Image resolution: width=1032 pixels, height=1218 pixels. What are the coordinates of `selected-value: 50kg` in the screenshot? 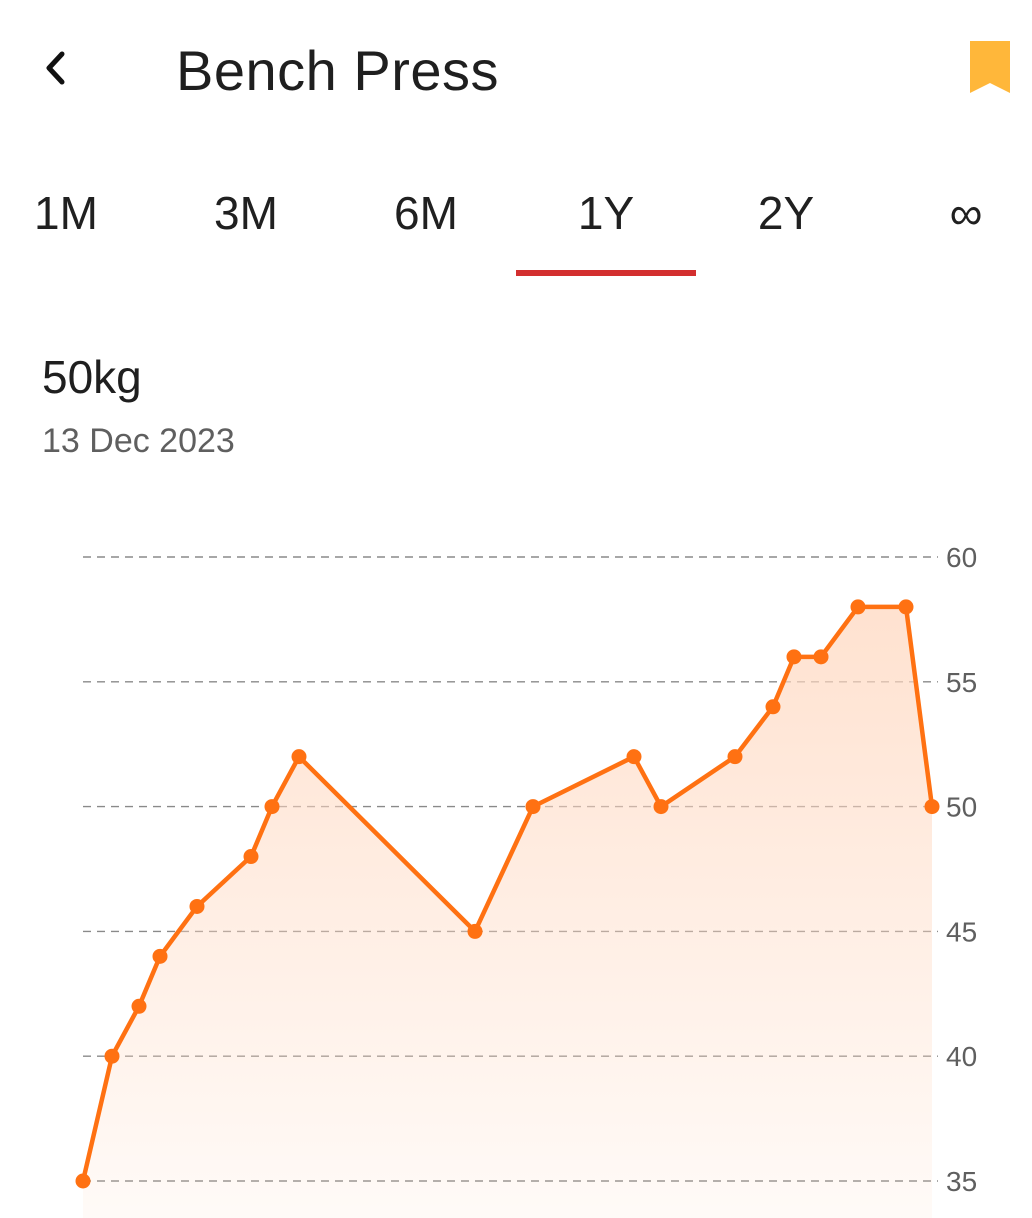 It's located at (92, 377).